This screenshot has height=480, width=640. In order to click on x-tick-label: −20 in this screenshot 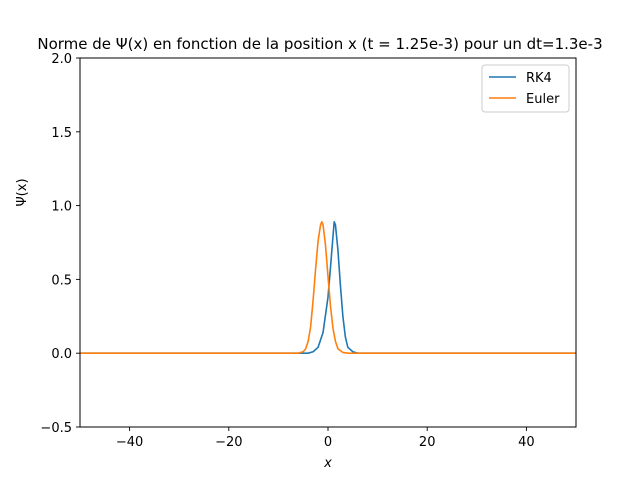, I will do `click(228, 442)`.